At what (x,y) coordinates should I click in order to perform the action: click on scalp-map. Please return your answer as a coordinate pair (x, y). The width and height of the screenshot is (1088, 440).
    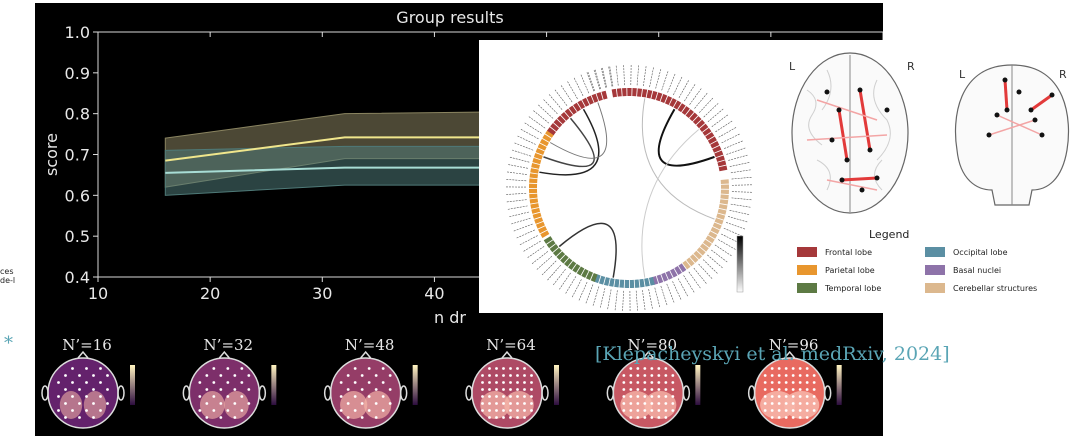
    Looking at the image, I should click on (83, 393).